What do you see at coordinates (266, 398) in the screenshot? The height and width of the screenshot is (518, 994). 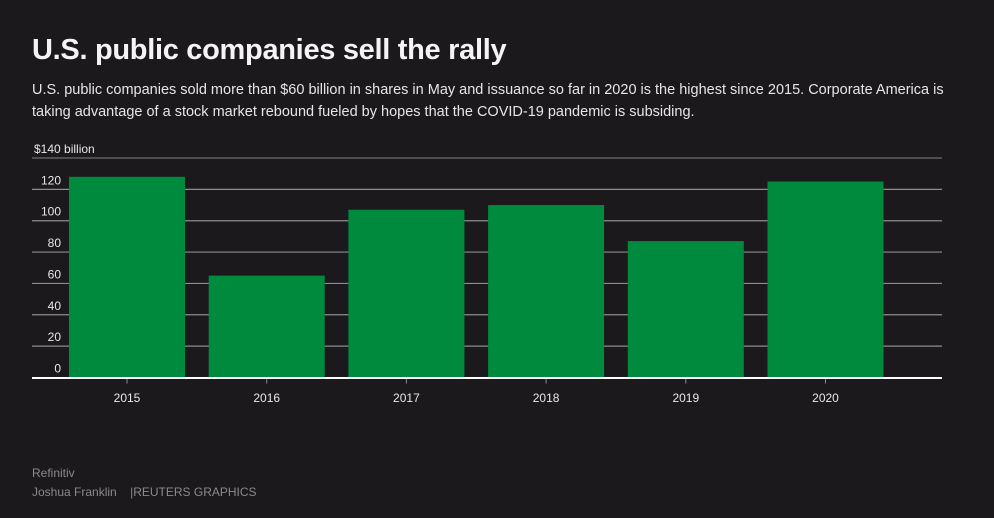 I see `x-tick-label: 2016` at bounding box center [266, 398].